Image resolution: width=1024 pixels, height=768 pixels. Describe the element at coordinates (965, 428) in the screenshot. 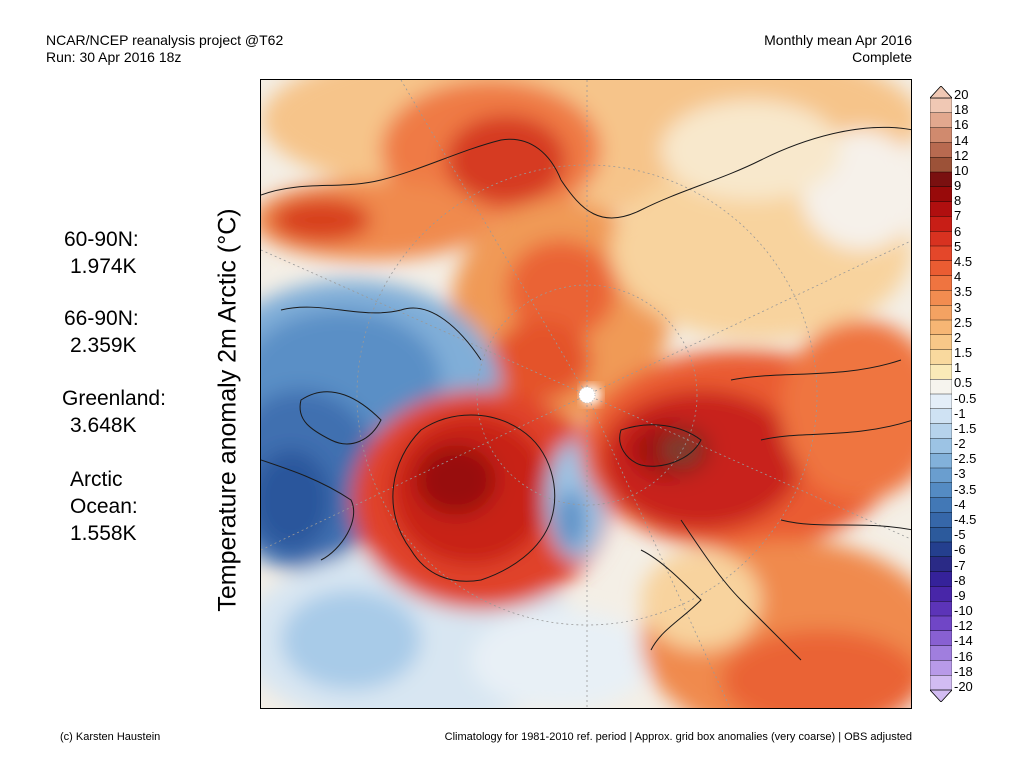

I see `colorbar-label: -1.5` at that location.